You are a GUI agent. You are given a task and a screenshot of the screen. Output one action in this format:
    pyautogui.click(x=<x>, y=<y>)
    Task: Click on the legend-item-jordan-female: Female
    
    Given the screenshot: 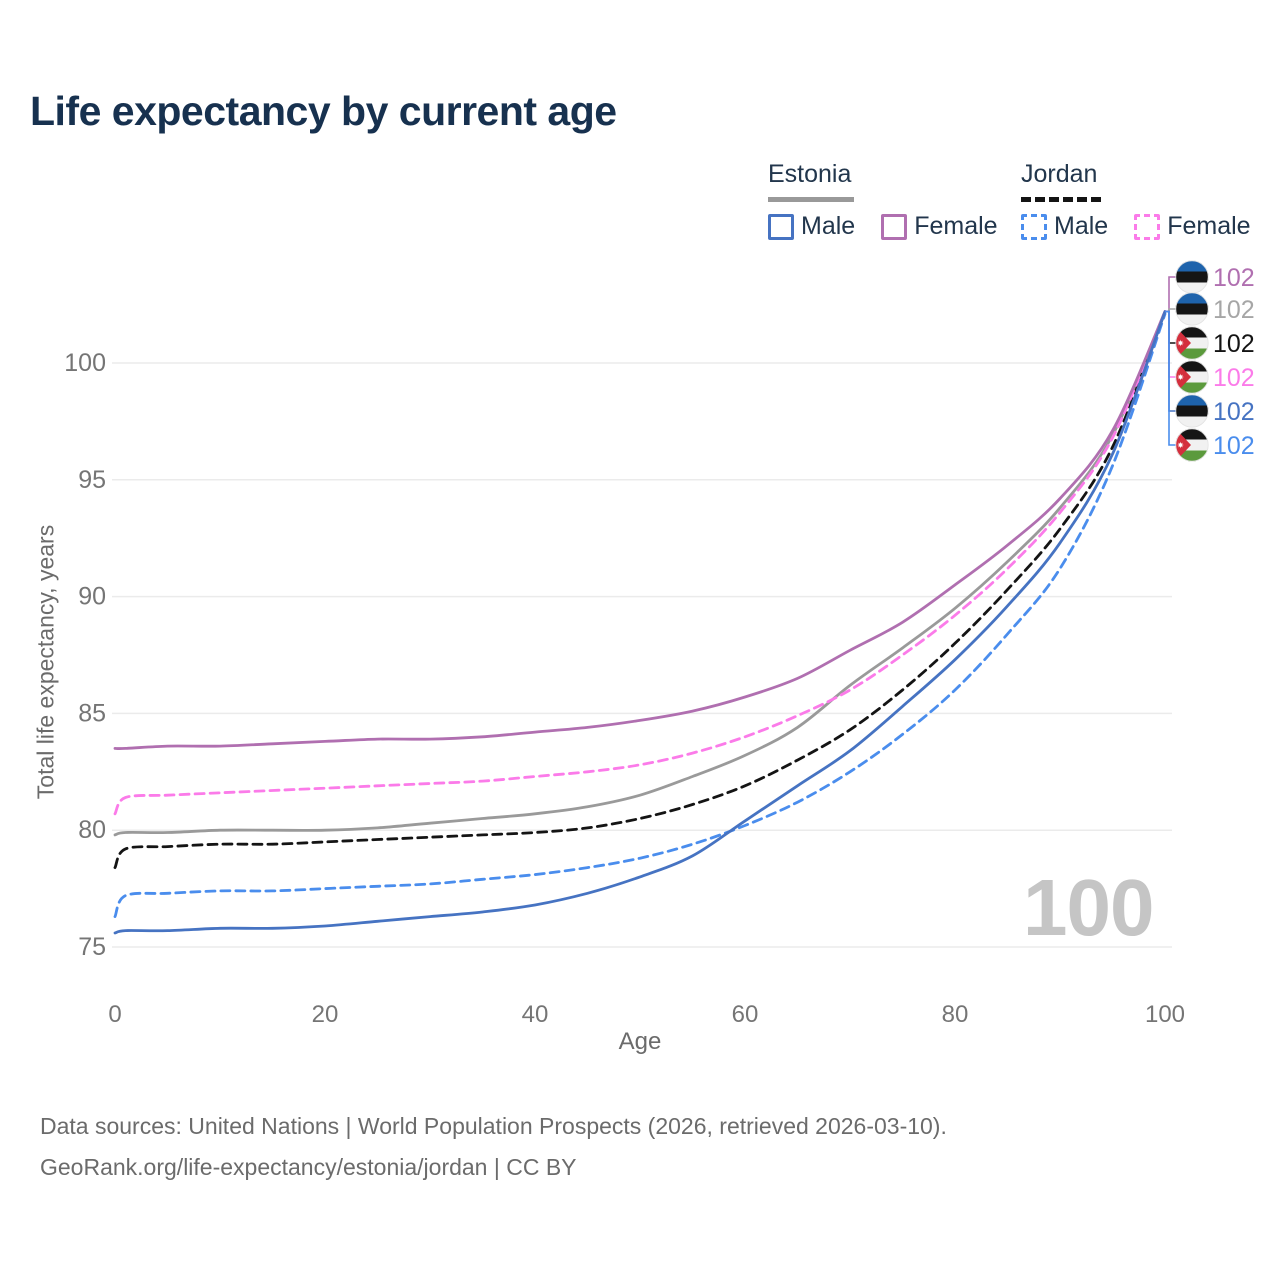 What is the action you would take?
    pyautogui.click(x=1192, y=226)
    